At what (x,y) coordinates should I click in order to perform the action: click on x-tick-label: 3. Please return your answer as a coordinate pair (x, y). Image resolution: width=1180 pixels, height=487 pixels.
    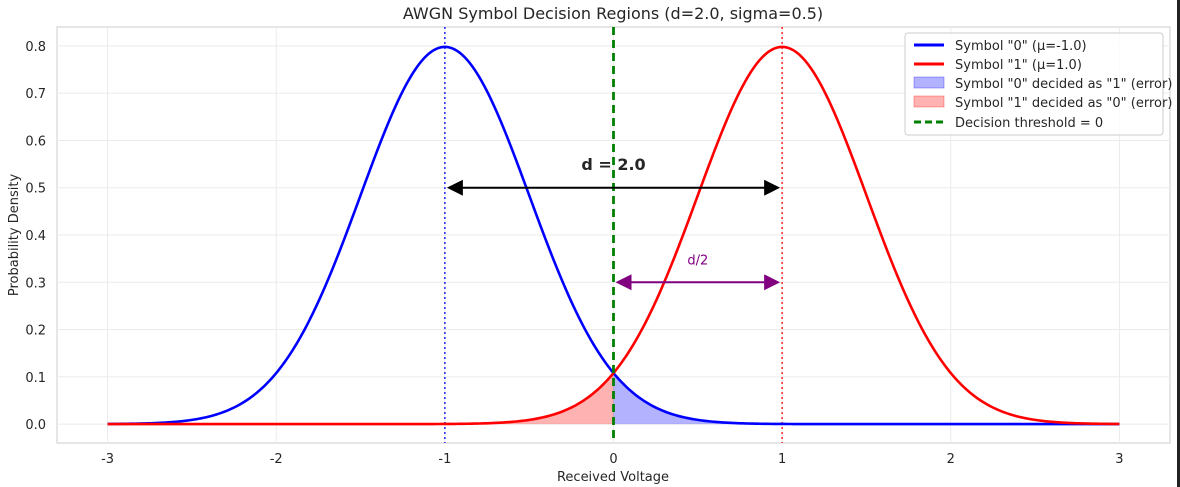
    Looking at the image, I should click on (1119, 459).